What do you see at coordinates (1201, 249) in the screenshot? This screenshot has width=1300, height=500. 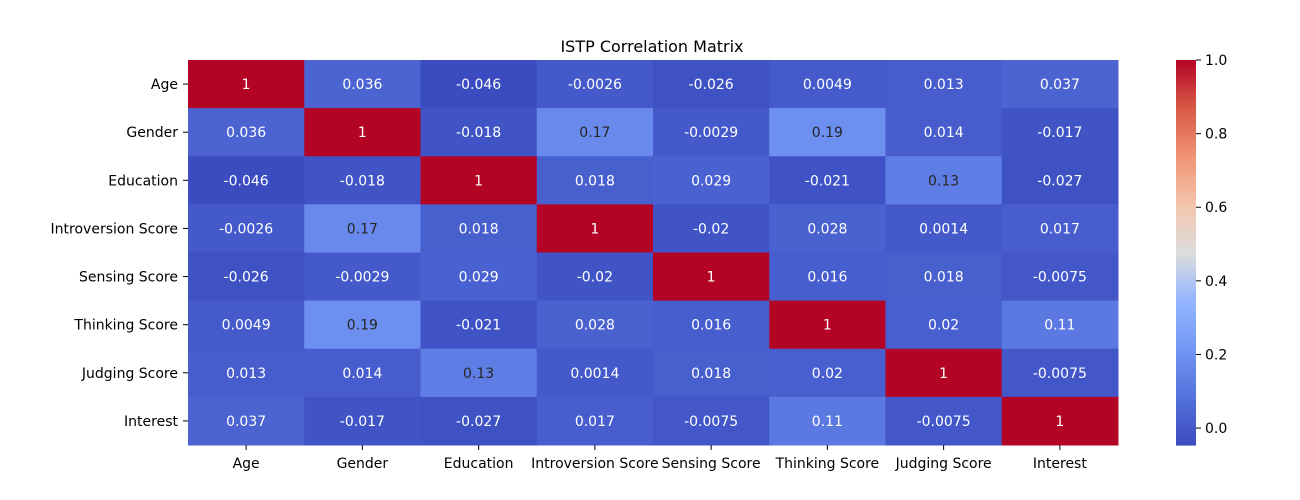 I see `colorbar: 0.0 0.2 0.4 0.6 0.8 1.0` at bounding box center [1201, 249].